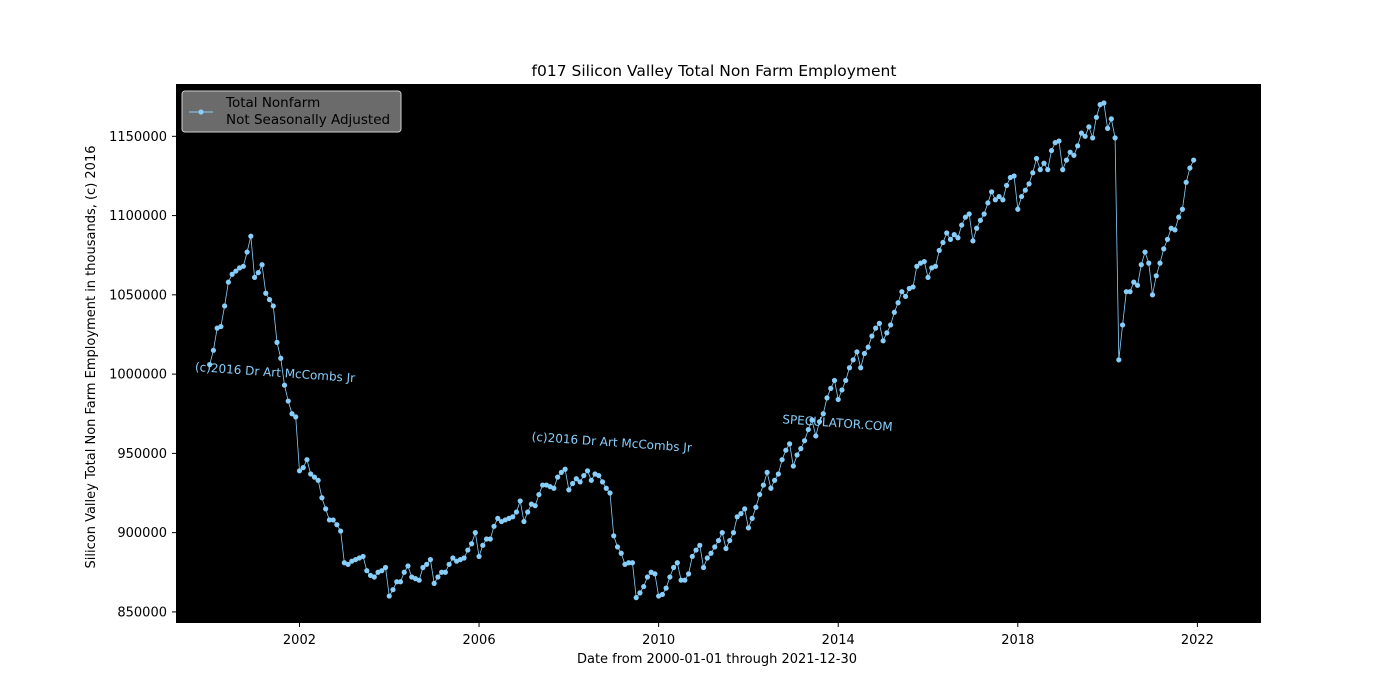  Describe the element at coordinates (717, 659) in the screenshot. I see `x-axis-title: Date from 2000-01-01 through 2021-12-30` at that location.